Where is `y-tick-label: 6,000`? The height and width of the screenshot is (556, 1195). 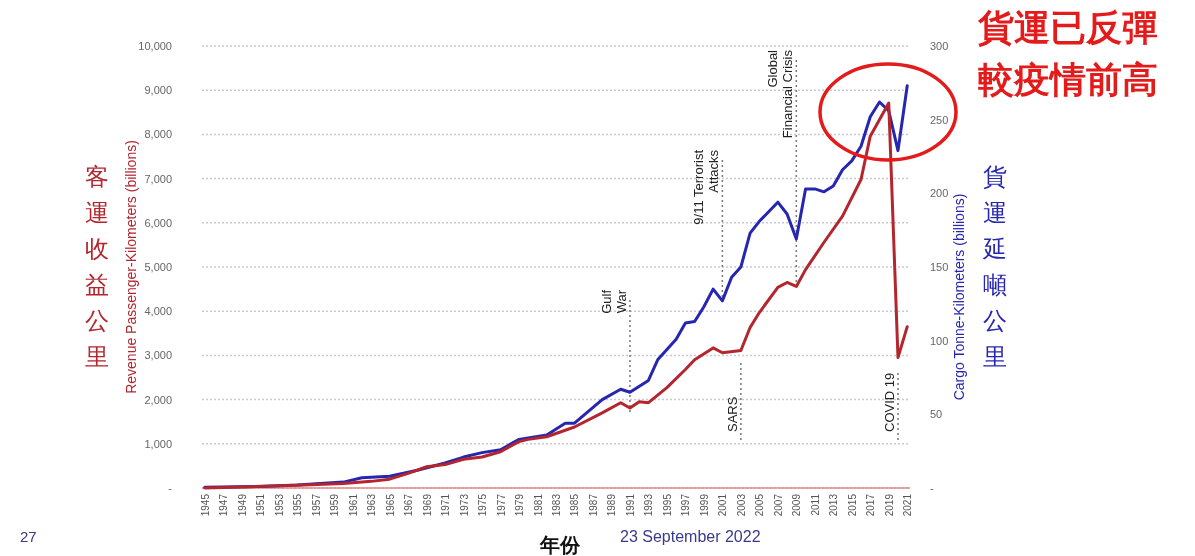
y-tick-label: 6,000 is located at coordinates (158, 222).